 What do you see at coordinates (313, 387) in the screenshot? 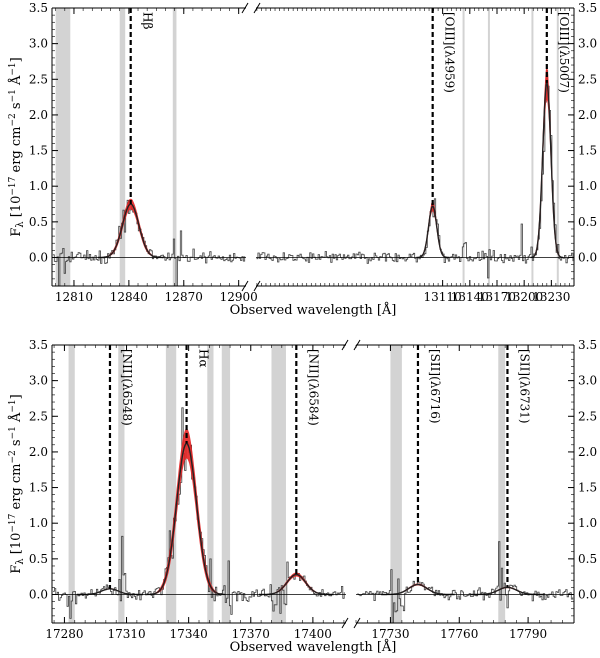
I see `line-label: [NII](λ6584)` at bounding box center [313, 387].